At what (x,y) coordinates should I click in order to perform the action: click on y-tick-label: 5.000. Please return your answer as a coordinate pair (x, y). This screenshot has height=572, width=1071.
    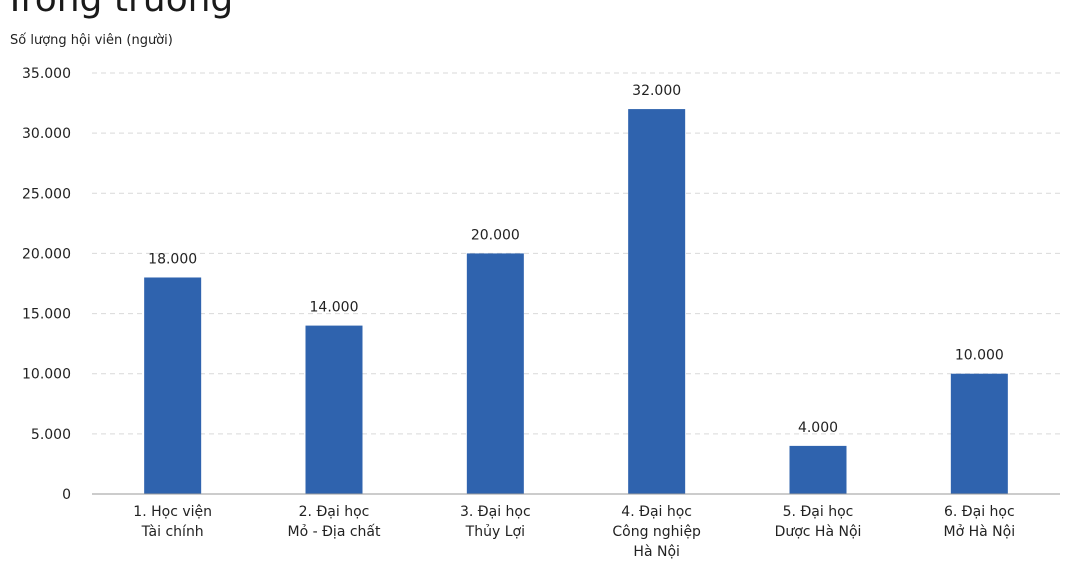
    Looking at the image, I should click on (51, 435).